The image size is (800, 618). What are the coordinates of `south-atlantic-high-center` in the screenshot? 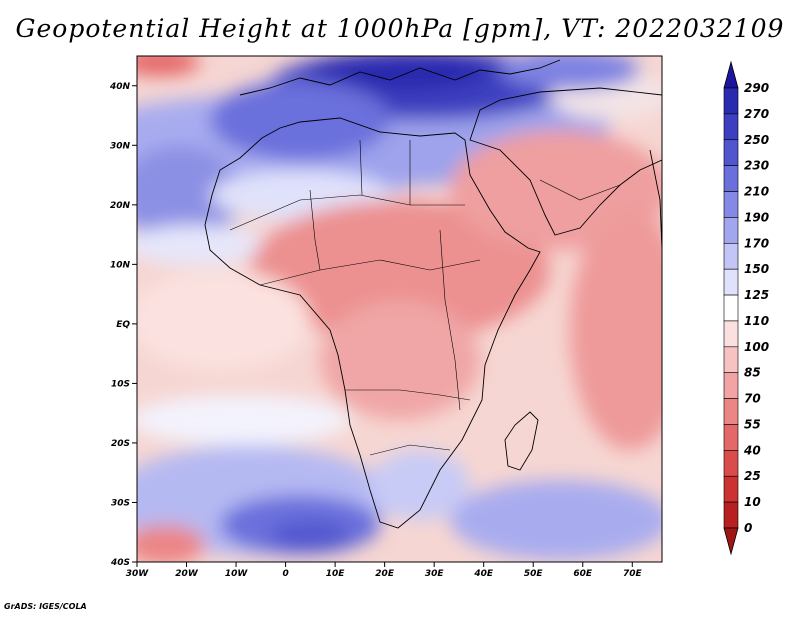 It's located at (310, 535).